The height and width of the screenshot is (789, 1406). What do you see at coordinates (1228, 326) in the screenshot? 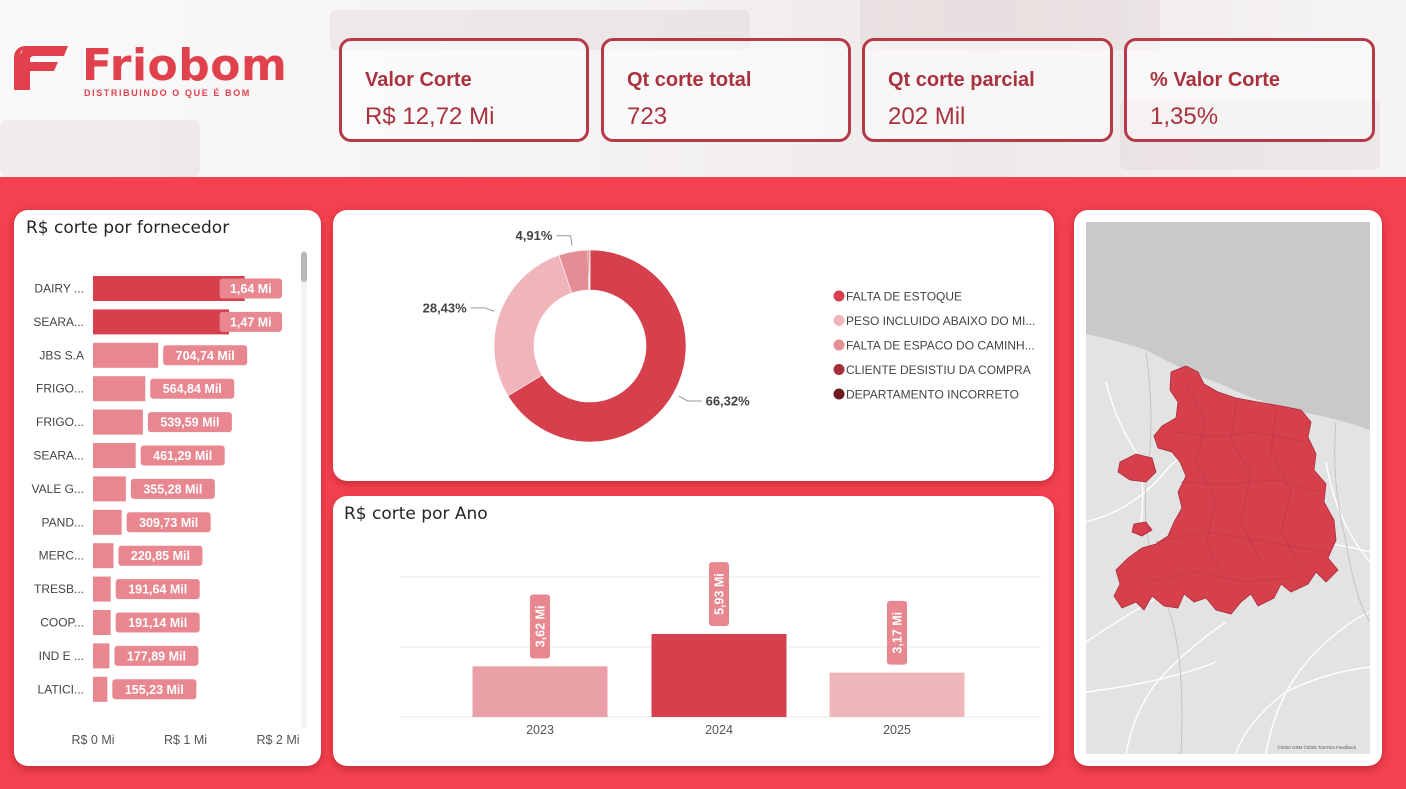
I see `sea-area` at bounding box center [1228, 326].